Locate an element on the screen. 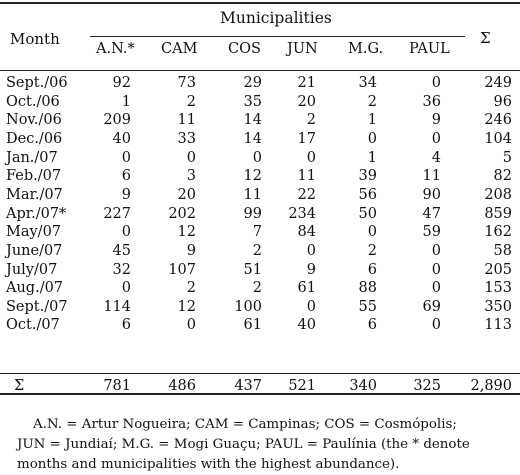  value-cell: 12 is located at coordinates (252, 176).